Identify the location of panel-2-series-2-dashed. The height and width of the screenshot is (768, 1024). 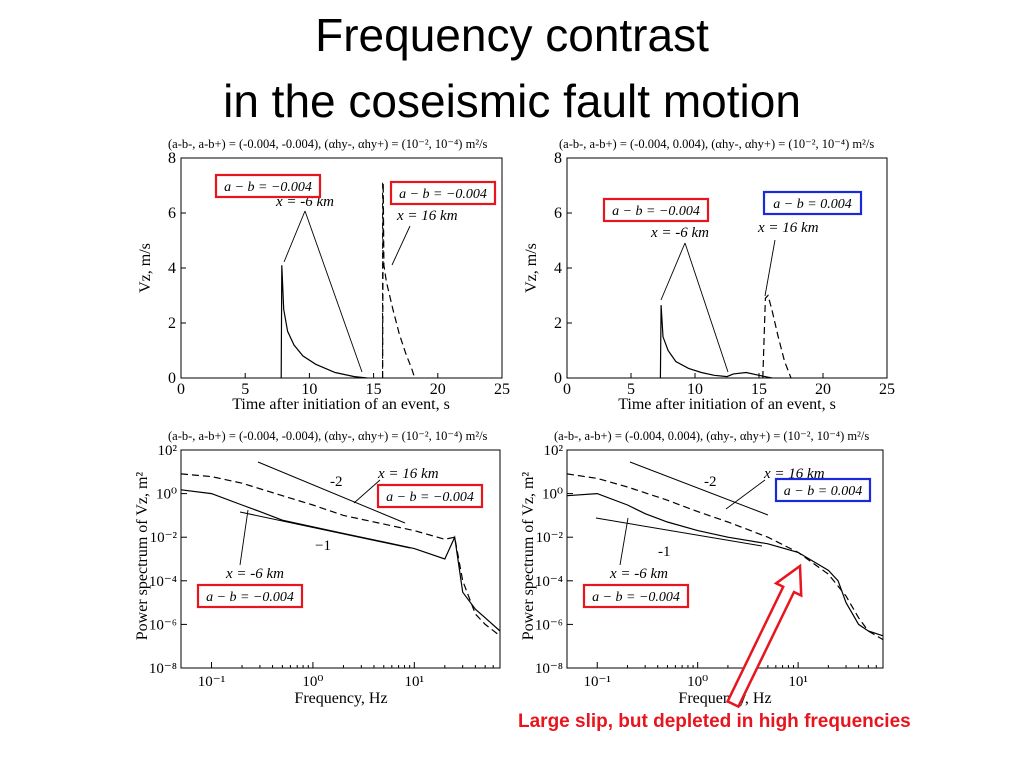
(777, 336).